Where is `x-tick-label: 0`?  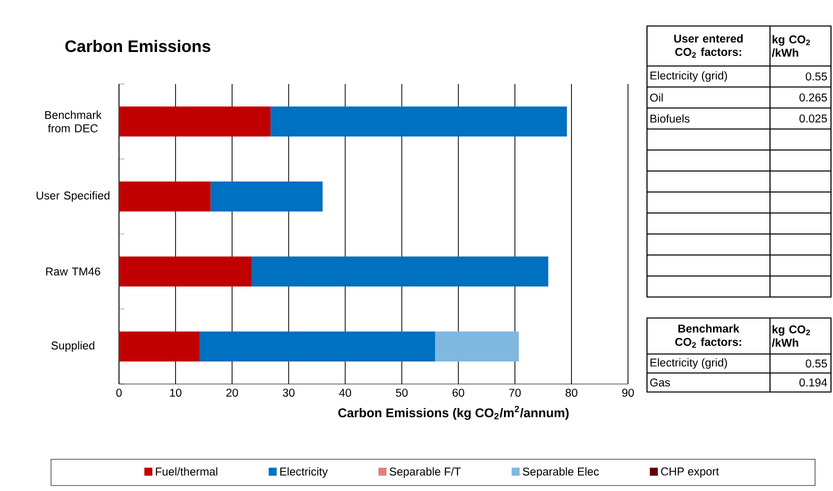 x-tick-label: 0 is located at coordinates (119, 392).